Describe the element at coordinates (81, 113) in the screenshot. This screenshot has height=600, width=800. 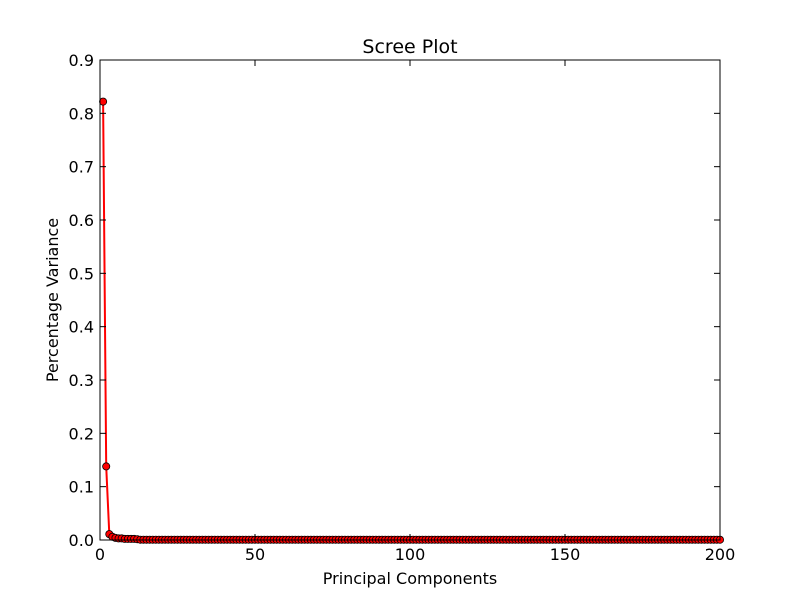
I see `y-tick-label: 0.8` at that location.